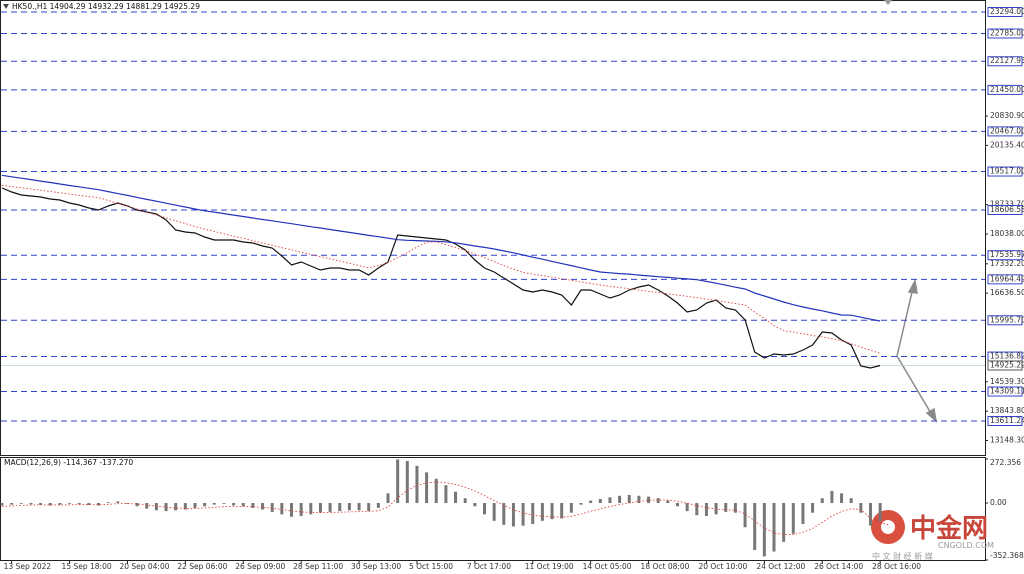  I want to click on level-label: 19517.00, so click(1007, 171).